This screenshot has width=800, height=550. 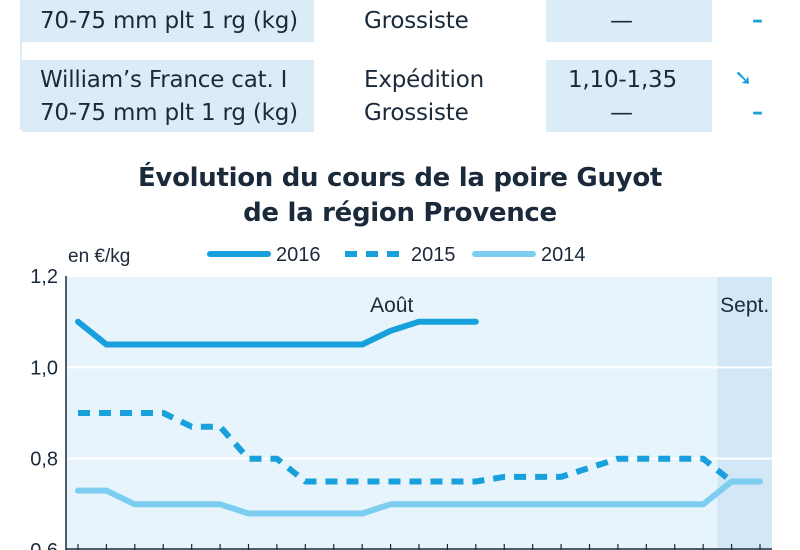 I want to click on period-shade, so click(x=744, y=413).